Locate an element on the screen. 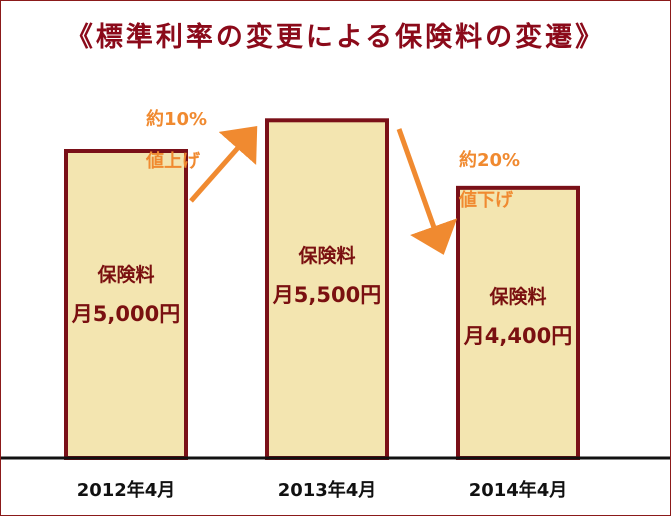 The width and height of the screenshot is (671, 516). bar-value-2013: 月5,500円 is located at coordinates (327, 295).